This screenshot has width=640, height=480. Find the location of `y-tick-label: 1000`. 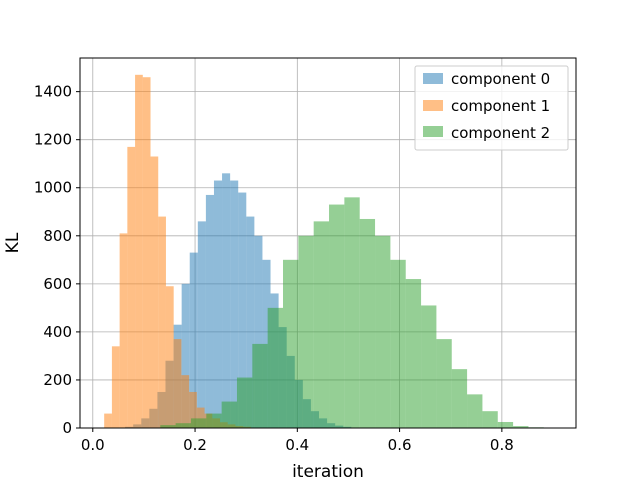

y-tick-label: 1000 is located at coordinates (53, 188).